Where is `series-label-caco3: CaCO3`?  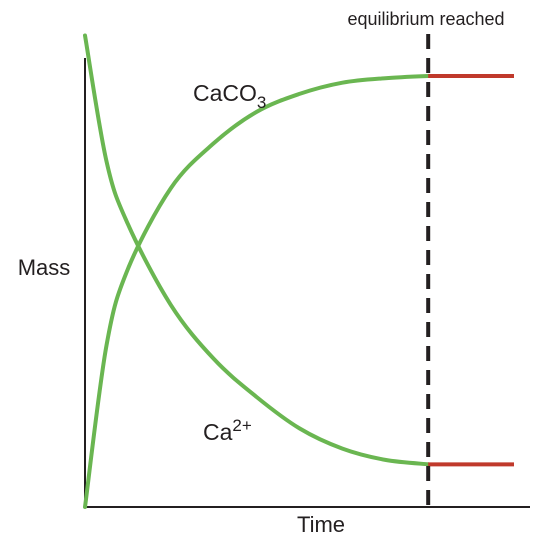 series-label-caco3: CaCO3 is located at coordinates (229, 96).